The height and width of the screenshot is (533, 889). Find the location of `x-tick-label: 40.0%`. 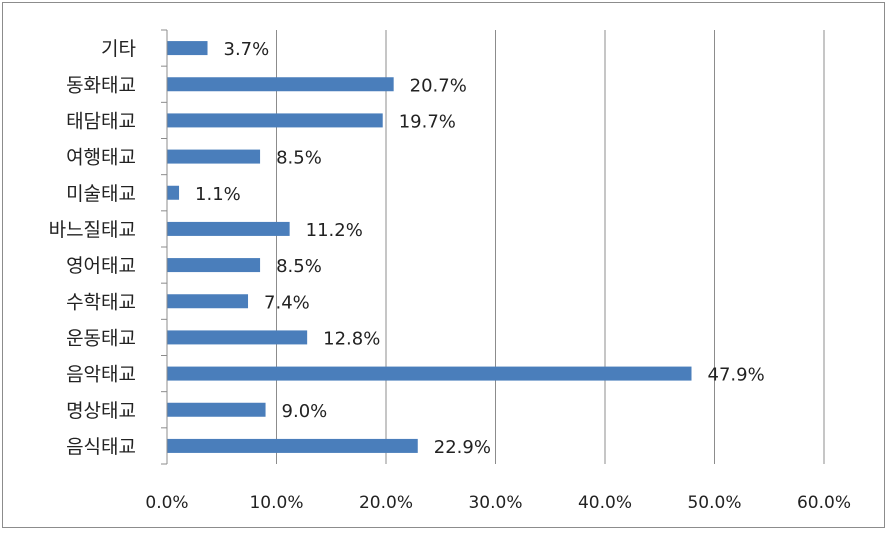

x-tick-label: 40.0% is located at coordinates (605, 503).